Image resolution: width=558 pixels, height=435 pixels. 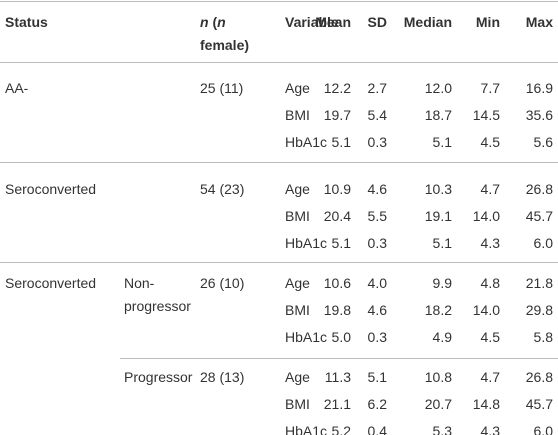 I want to click on mean-value: 20.4, so click(x=337, y=216).